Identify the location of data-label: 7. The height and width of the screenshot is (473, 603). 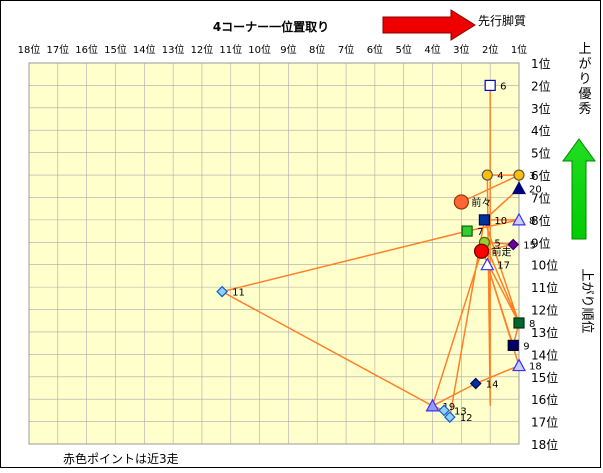
(480, 232).